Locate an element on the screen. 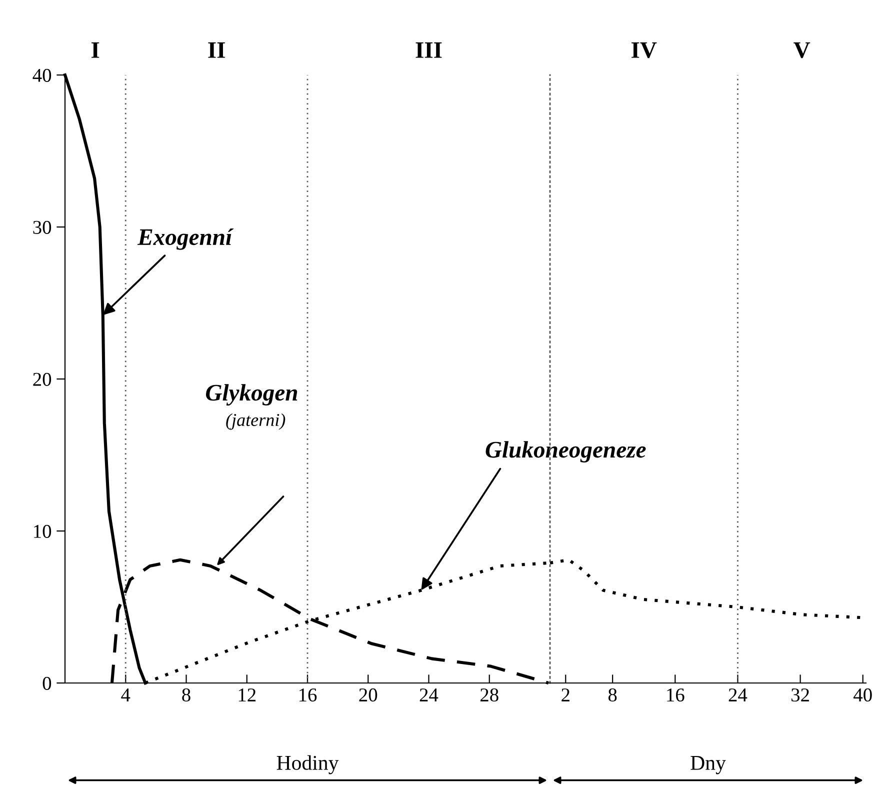 The height and width of the screenshot is (799, 875). annotation: (jaterni) is located at coordinates (256, 421).